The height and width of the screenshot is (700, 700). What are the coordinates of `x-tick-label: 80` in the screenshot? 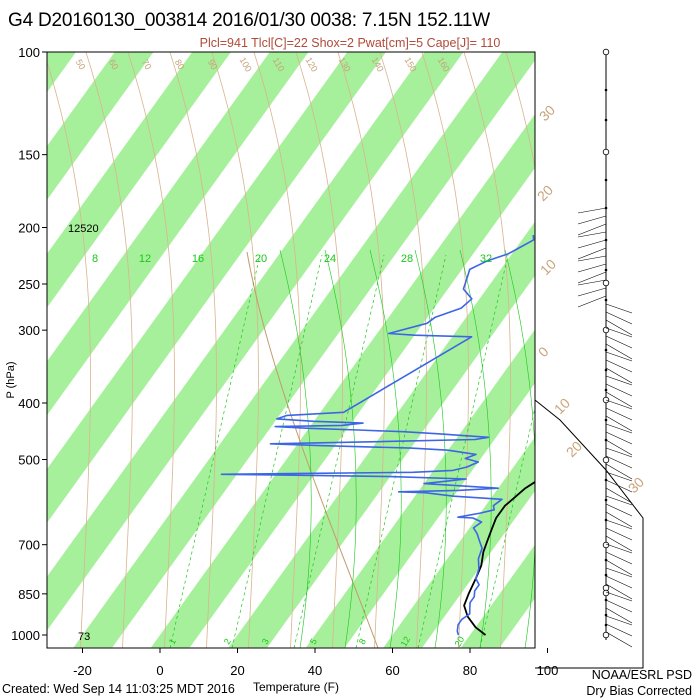 It's located at (470, 670).